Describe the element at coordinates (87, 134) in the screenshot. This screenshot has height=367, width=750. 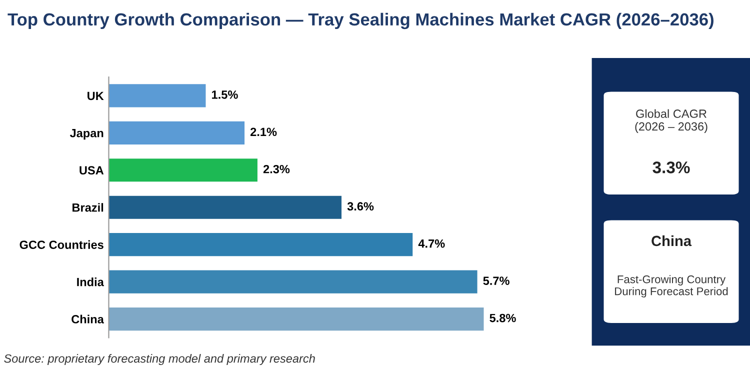
I see `y-tick-label: Japan` at that location.